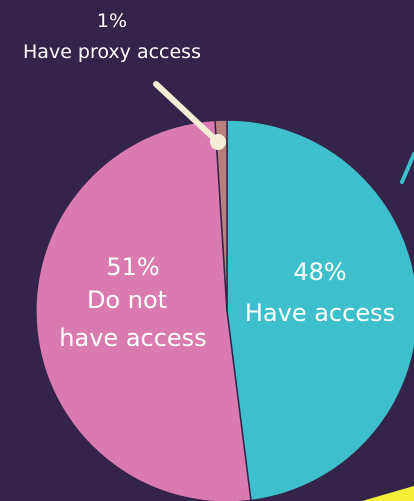  Describe the element at coordinates (112, 52) in the screenshot. I see `slice-label-proxy-text: Have proxy access` at that location.